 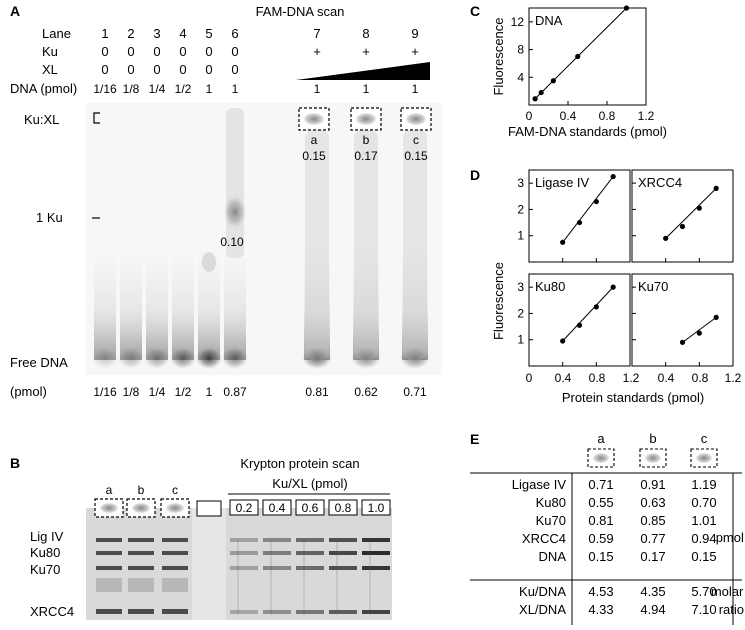 I want to click on panel-a-label: A, so click(x=15, y=11).